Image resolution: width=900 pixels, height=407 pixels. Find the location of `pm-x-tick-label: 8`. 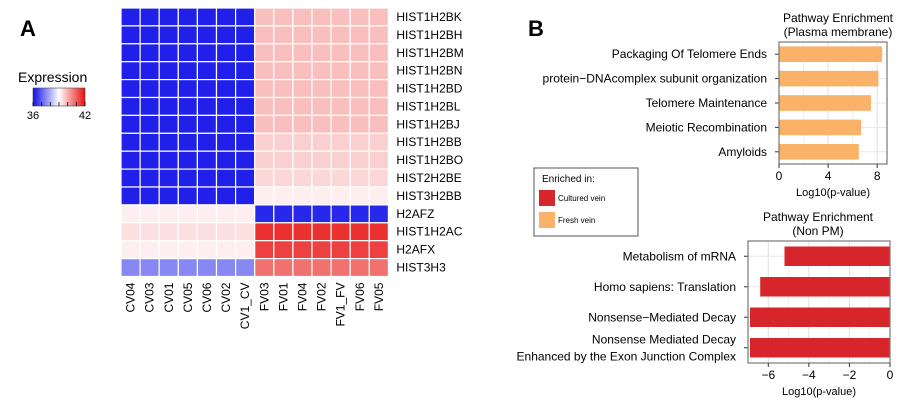

pm-x-tick-label: 8 is located at coordinates (877, 176).